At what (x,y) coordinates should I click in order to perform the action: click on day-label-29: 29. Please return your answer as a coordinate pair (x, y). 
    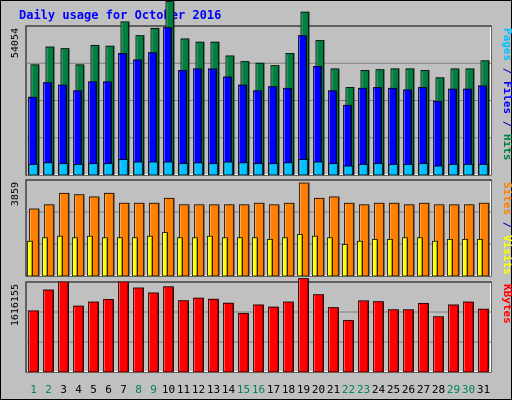
    Looking at the image, I should click on (453, 389).